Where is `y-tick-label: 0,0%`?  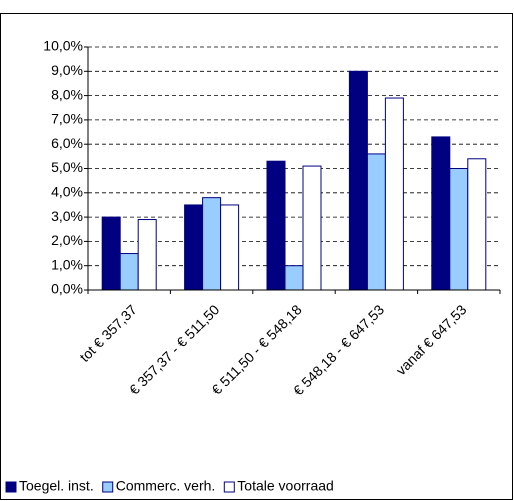
y-tick-label: 0,0% is located at coordinates (67, 289).